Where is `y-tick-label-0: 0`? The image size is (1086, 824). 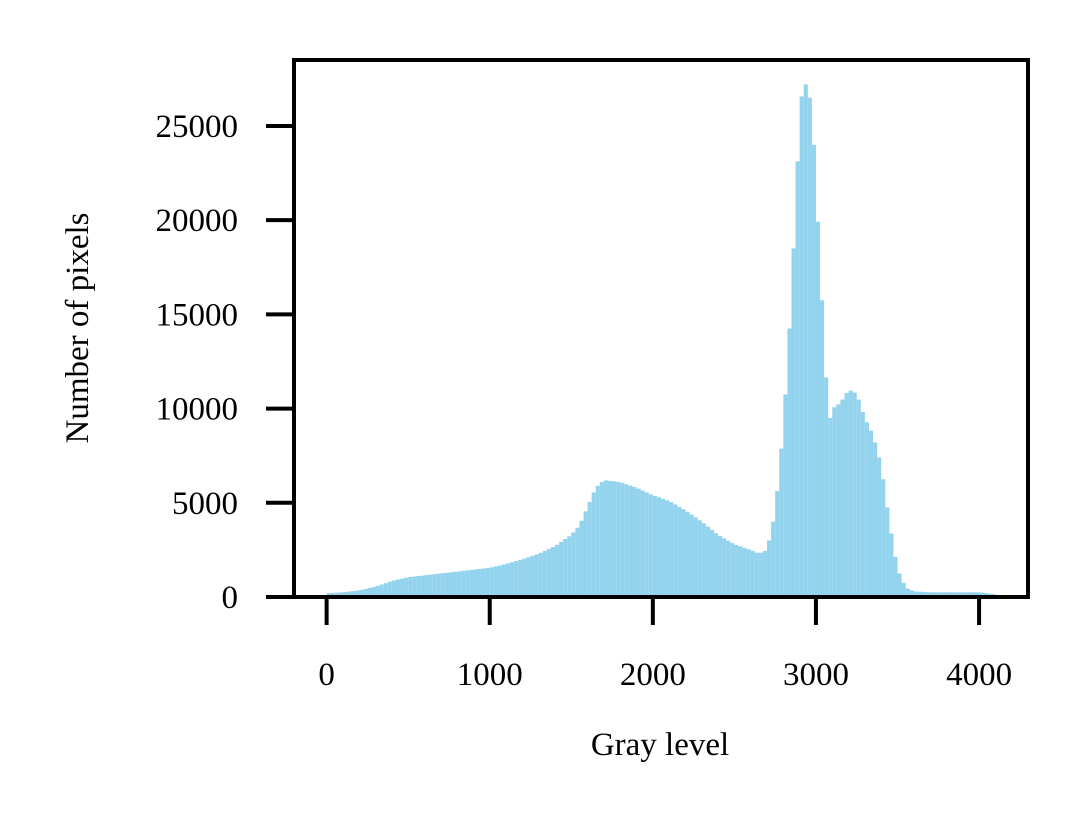
y-tick-label-0: 0 is located at coordinates (230, 598).